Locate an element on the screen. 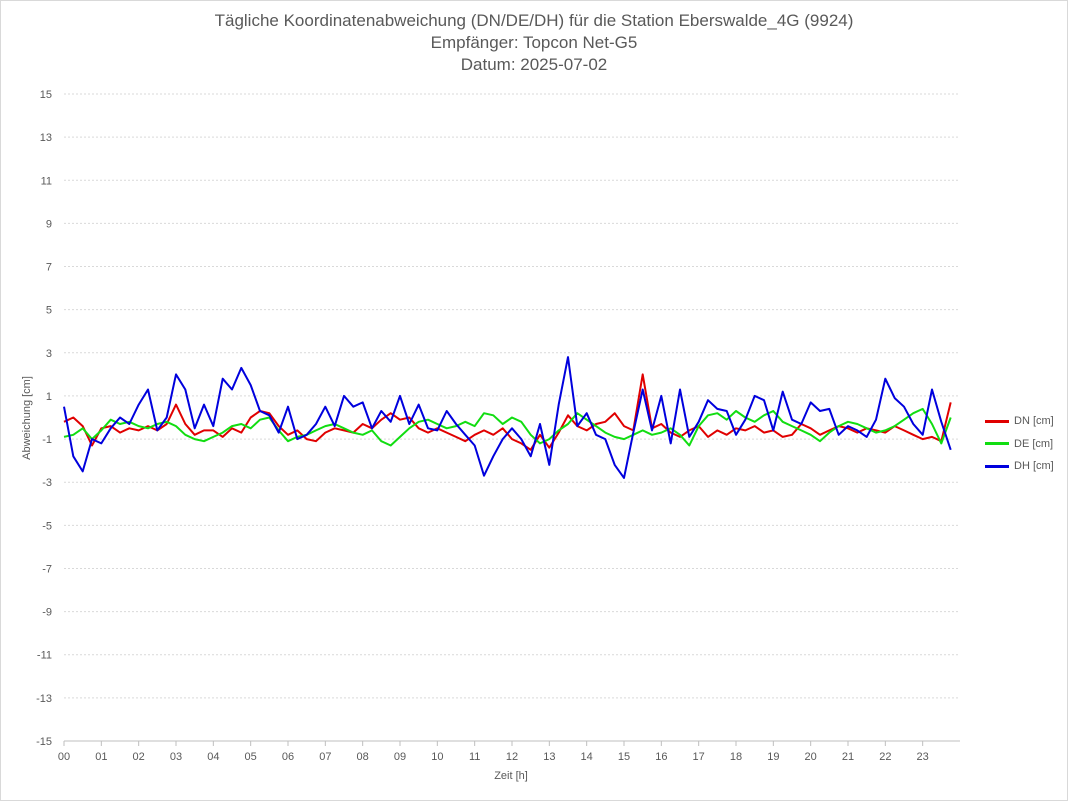 This screenshot has height=801, width=1068. y-tick-label: -9 is located at coordinates (47, 613).